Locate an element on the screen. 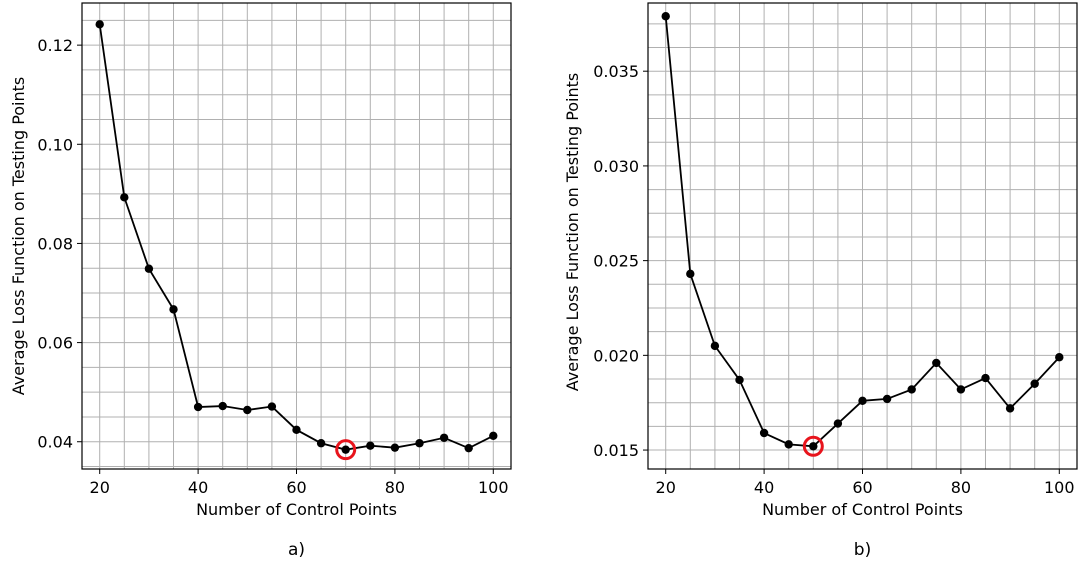 This screenshot has height=567, width=1079. y-tick-label: 0.035 is located at coordinates (616, 71).